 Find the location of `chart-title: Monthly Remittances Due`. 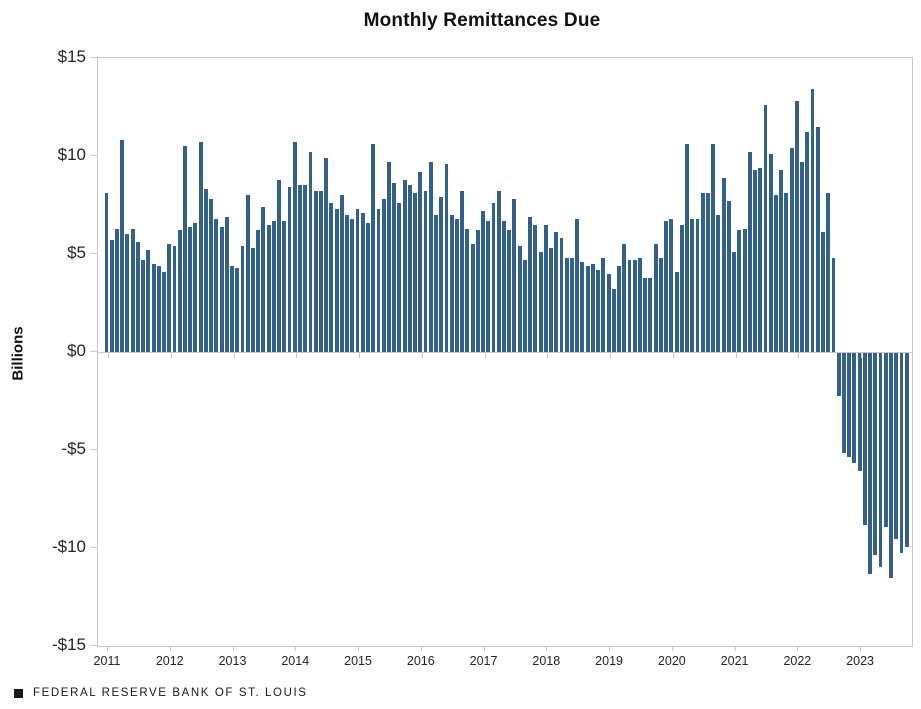

chart-title: Monthly Remittances Due is located at coordinates (482, 20).